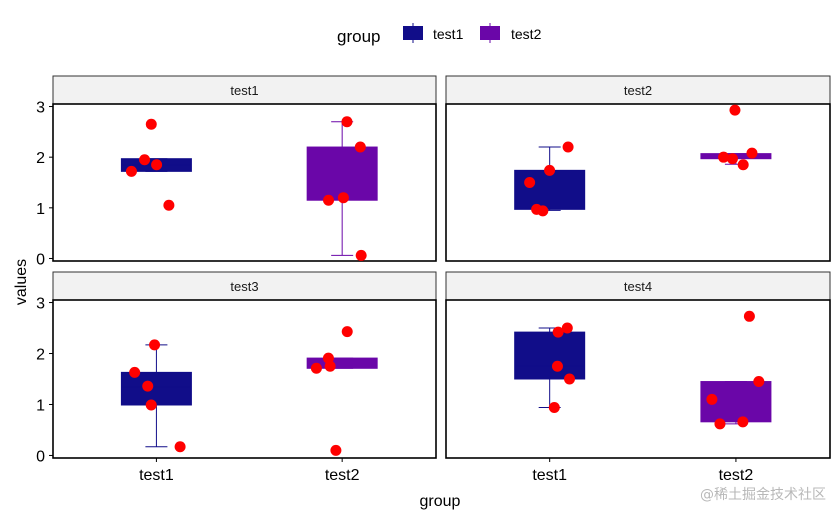  I want to click on box-test3-test1, so click(156, 396).